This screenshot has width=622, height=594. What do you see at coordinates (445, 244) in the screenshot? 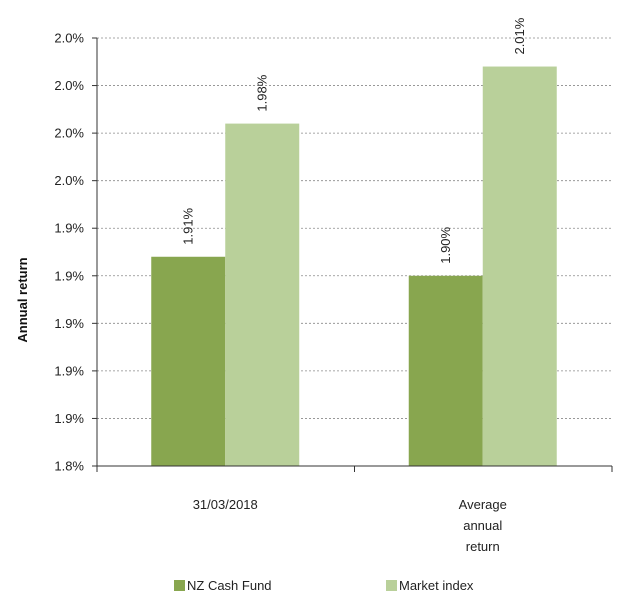
I see `data-label: 1.90%` at bounding box center [445, 244].